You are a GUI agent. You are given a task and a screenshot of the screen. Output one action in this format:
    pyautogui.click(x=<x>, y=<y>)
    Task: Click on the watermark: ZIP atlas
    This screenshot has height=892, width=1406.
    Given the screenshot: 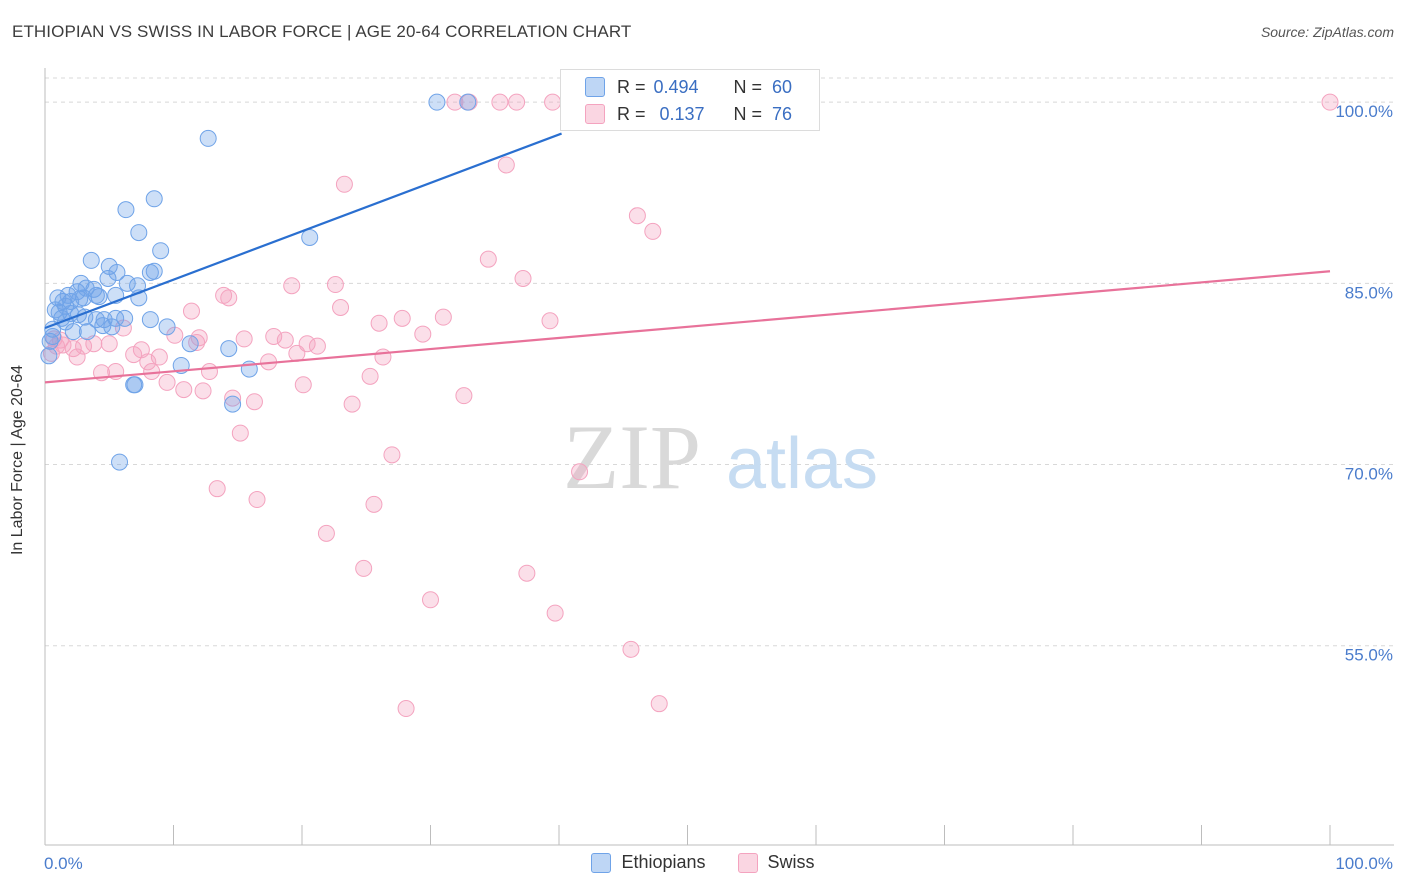 What is the action you would take?
    pyautogui.click(x=720, y=457)
    